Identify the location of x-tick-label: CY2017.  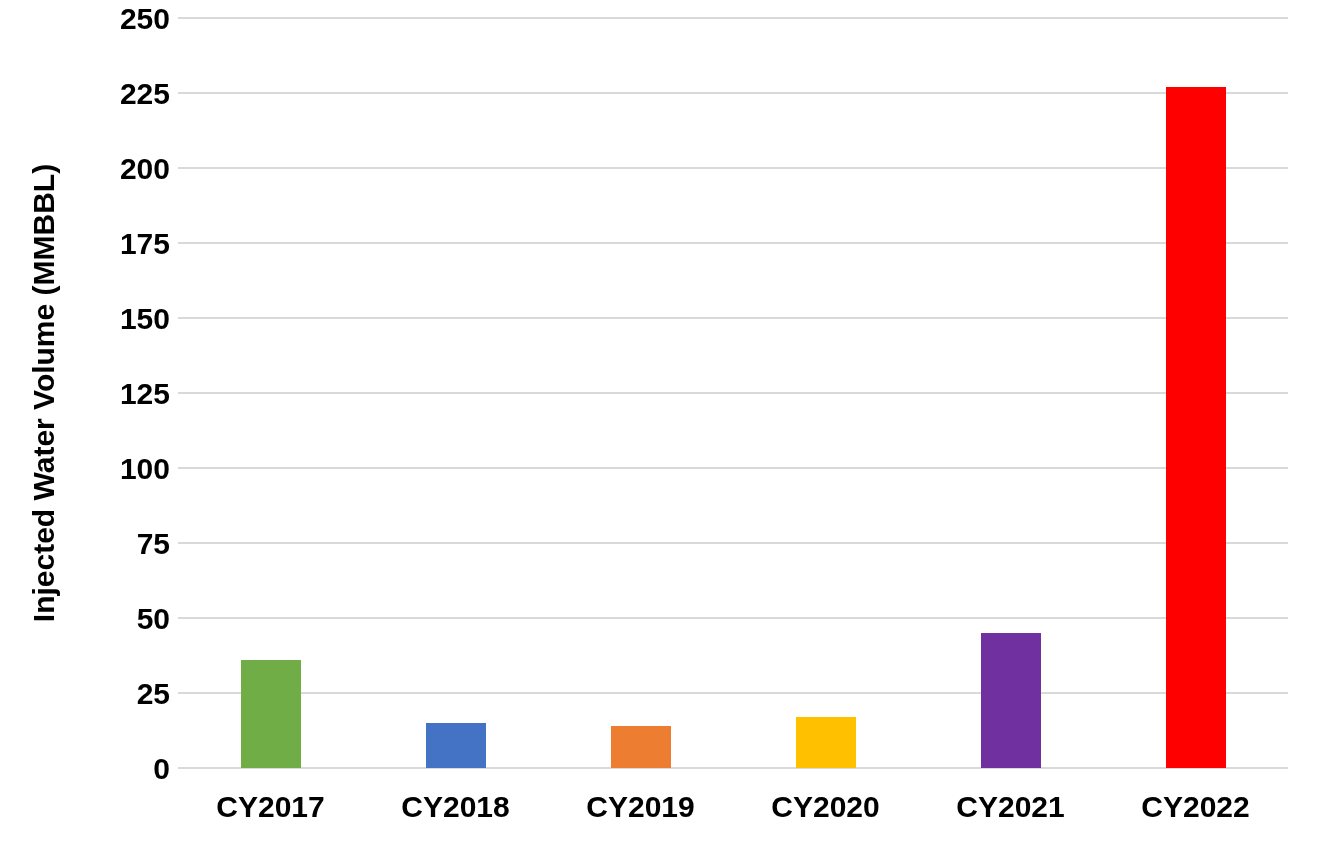
(270, 807).